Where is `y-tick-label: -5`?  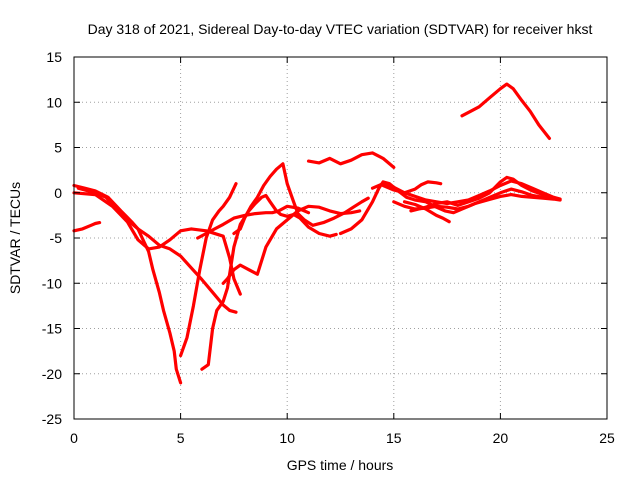 y-tick-label: -5 is located at coordinates (56, 238).